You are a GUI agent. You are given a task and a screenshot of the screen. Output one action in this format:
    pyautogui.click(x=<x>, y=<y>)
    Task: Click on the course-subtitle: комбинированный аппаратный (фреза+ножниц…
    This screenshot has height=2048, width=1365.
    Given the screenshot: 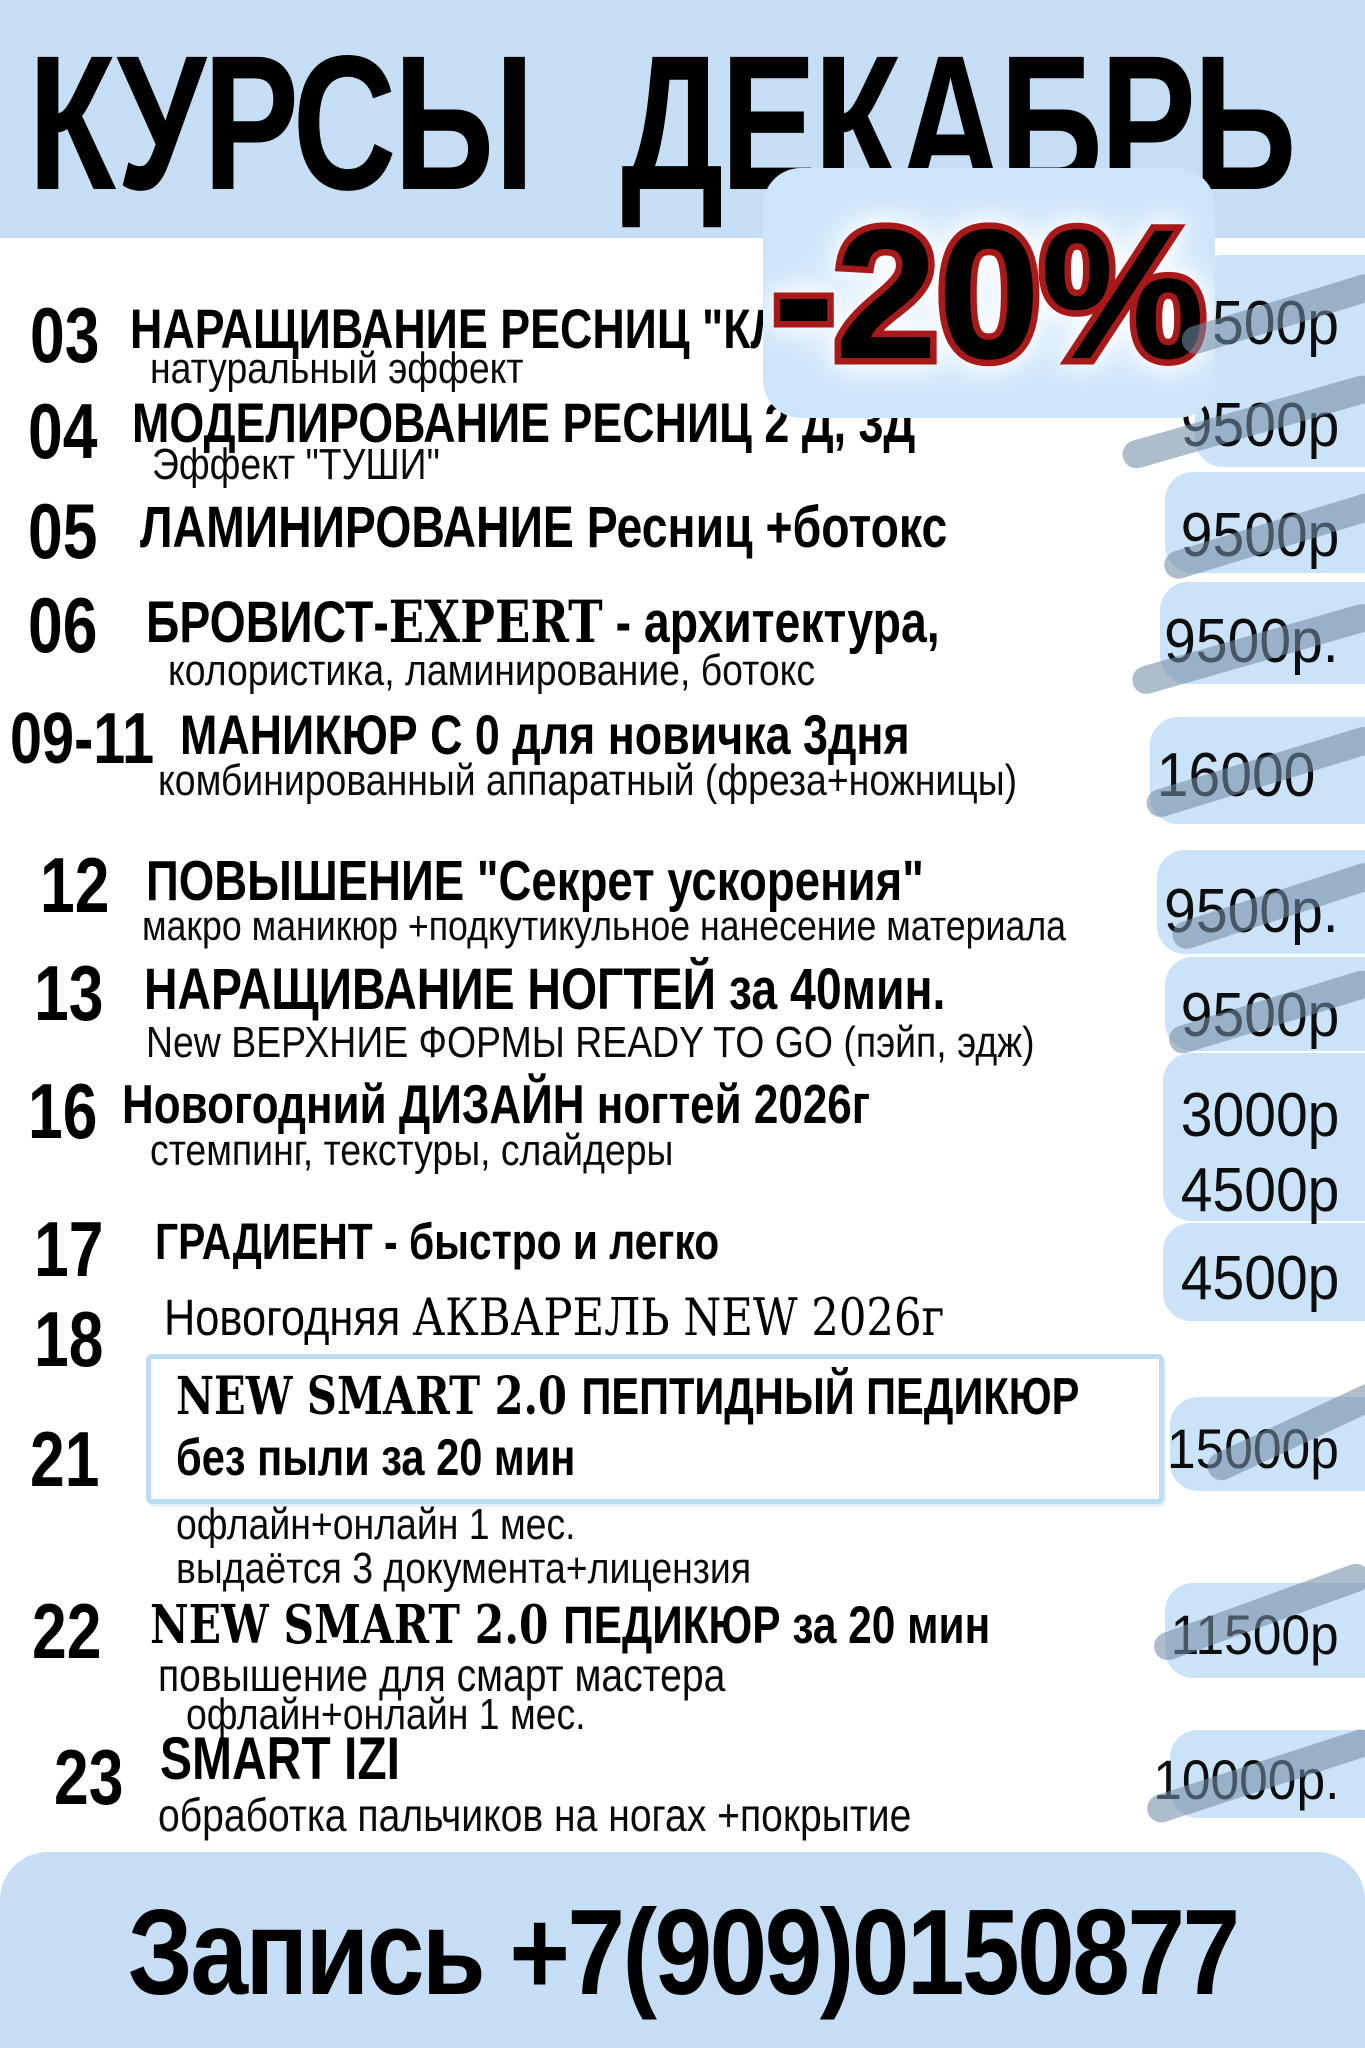 What is the action you would take?
    pyautogui.click(x=588, y=780)
    